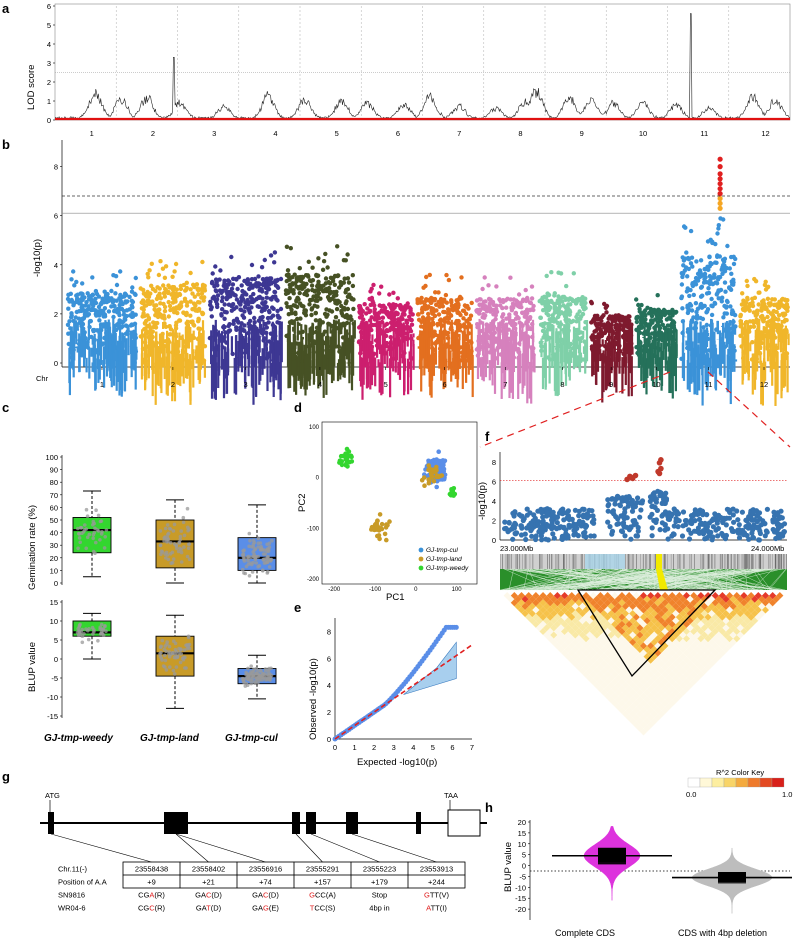 This screenshot has width=798, height=941. Describe the element at coordinates (31, 87) in the screenshot. I see `lod-y-label: LOD score` at that location.